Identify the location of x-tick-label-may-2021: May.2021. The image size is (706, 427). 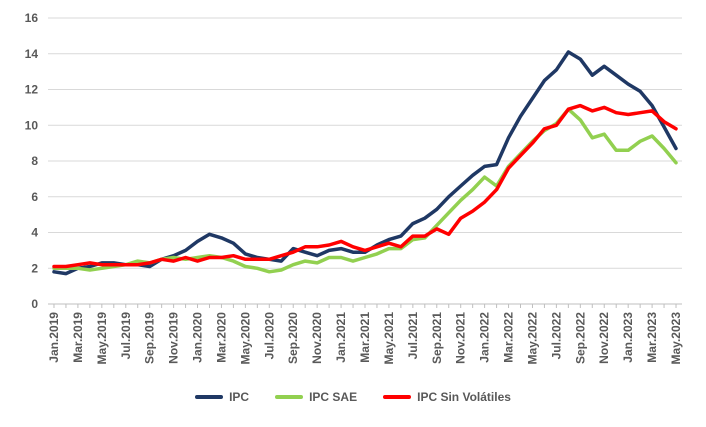
(389, 338).